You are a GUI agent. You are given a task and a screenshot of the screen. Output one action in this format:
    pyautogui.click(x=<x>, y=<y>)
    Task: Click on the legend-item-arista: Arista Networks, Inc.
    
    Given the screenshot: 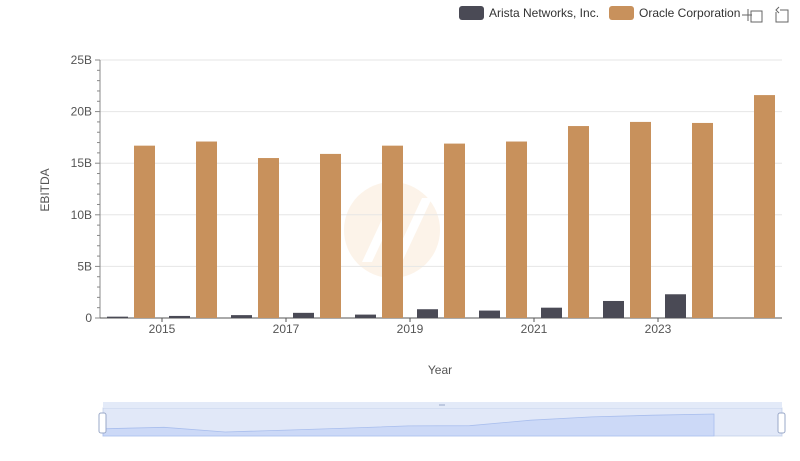 What is the action you would take?
    pyautogui.click(x=529, y=13)
    